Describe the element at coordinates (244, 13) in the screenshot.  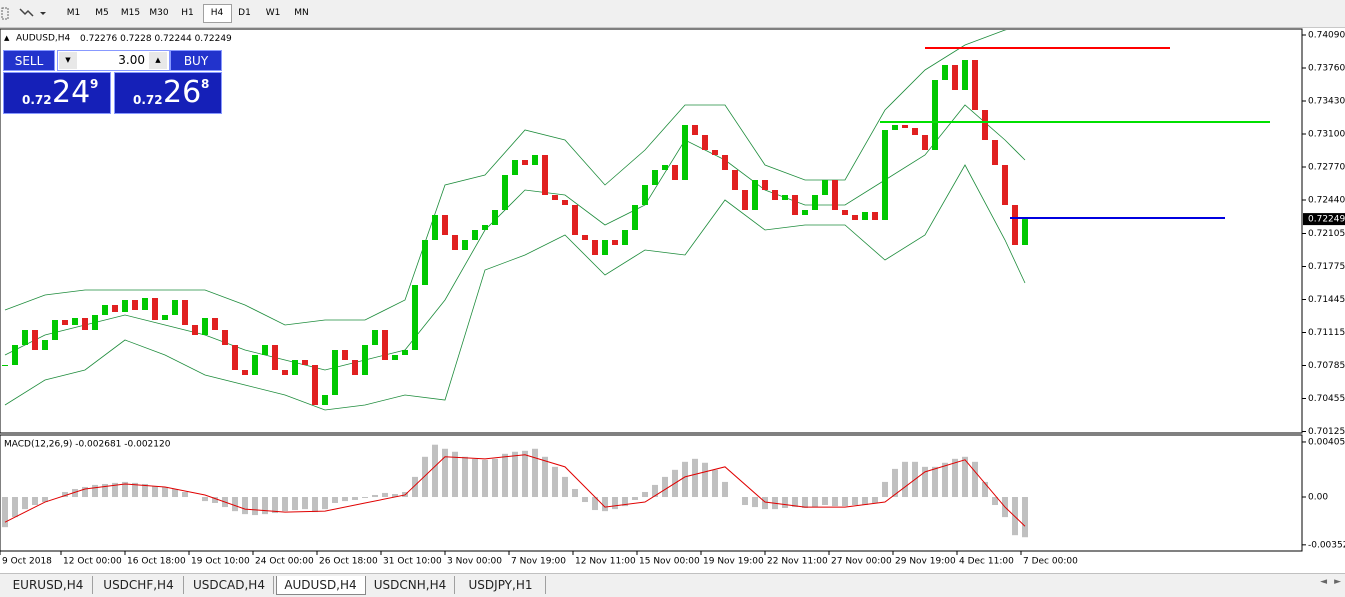
I see `timeframe-button: D1` at that location.